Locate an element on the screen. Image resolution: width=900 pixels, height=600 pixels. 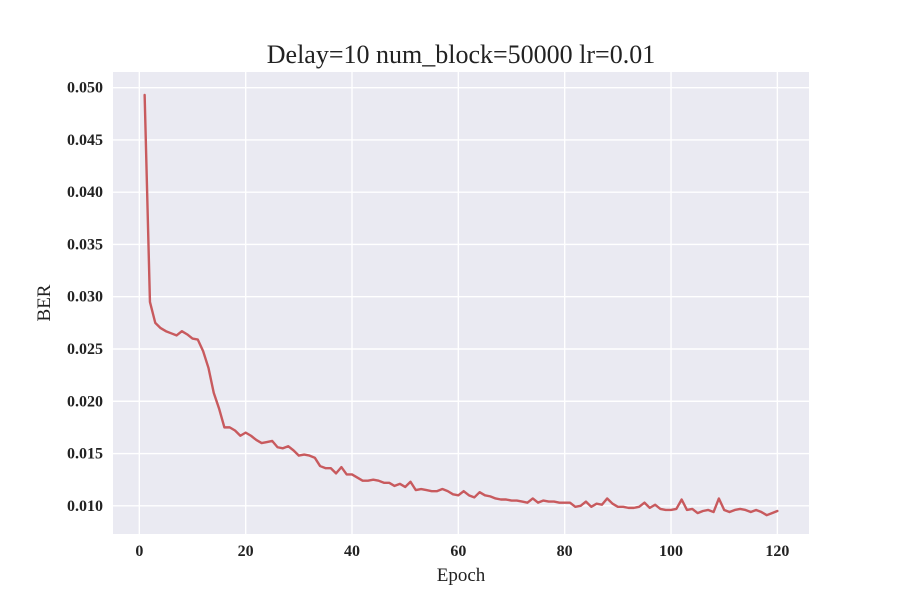
x-tick-label: 60 is located at coordinates (458, 551).